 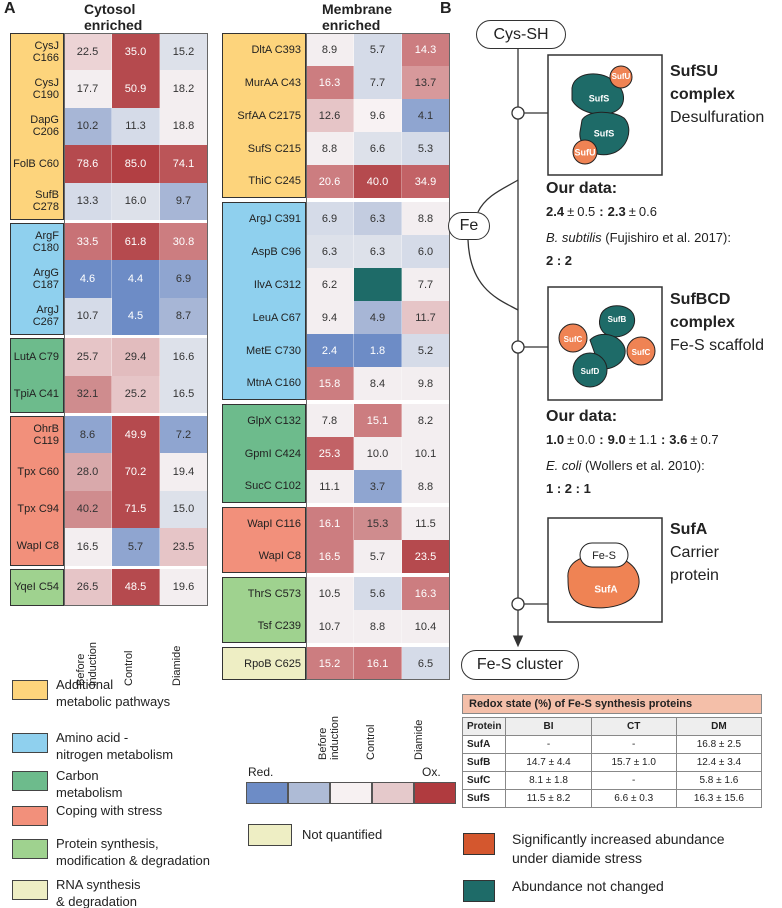 I want to click on table-cell: -, so click(x=548, y=744).